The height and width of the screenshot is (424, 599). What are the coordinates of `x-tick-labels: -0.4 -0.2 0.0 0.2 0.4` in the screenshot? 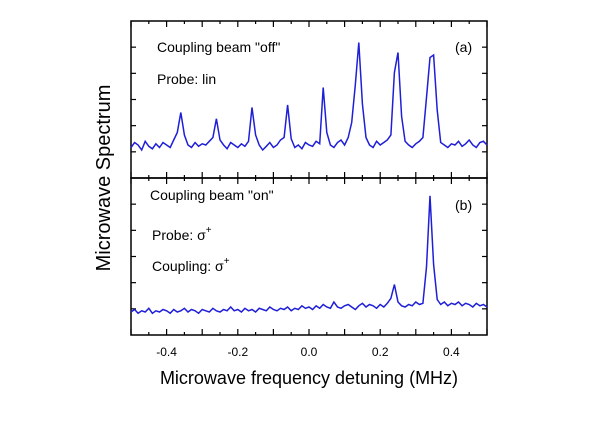 It's located at (308, 352).